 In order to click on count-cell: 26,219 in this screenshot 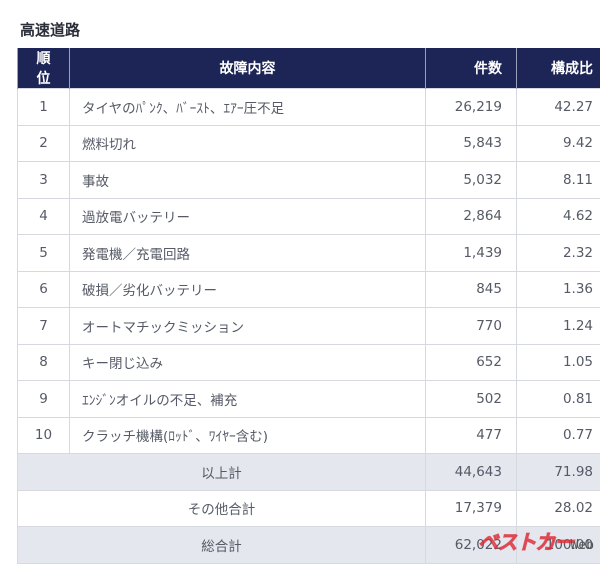, I will do `click(471, 107)`.